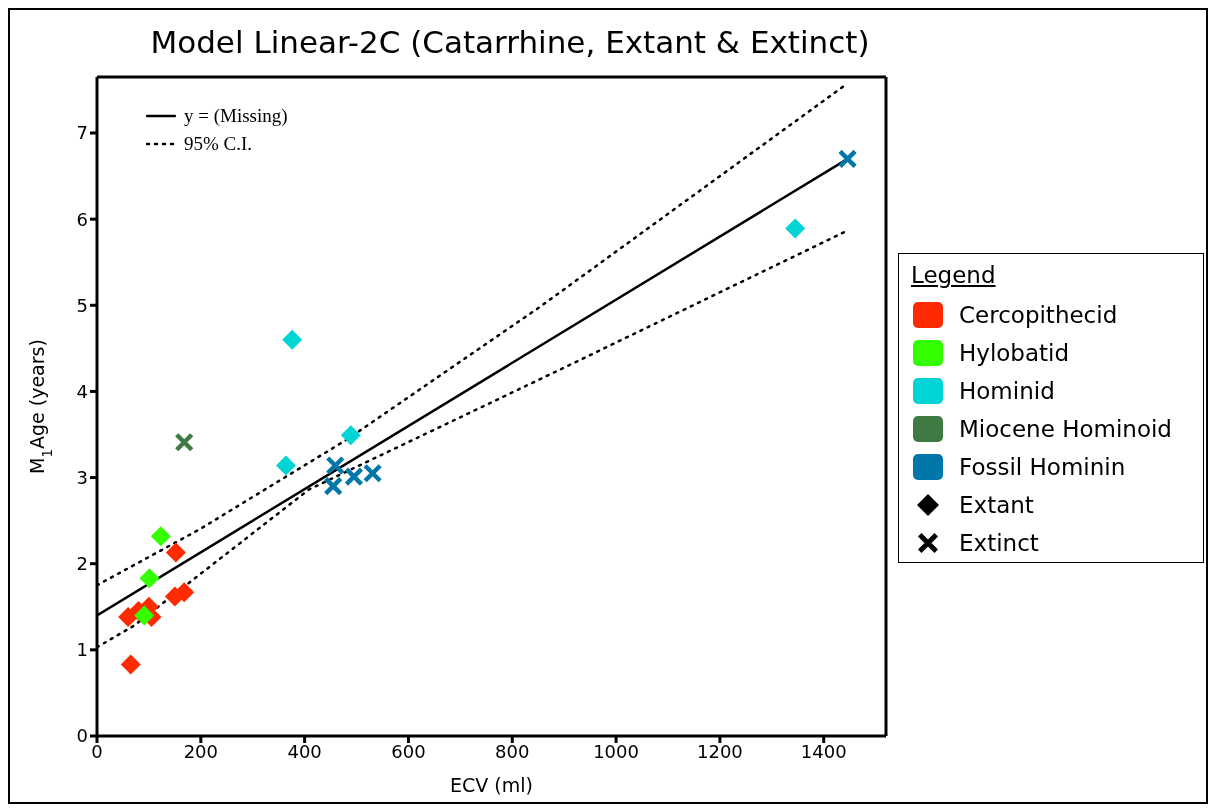 This screenshot has height=810, width=1214. Describe the element at coordinates (719, 751) in the screenshot. I see `x-tick-label: 1200` at that location.